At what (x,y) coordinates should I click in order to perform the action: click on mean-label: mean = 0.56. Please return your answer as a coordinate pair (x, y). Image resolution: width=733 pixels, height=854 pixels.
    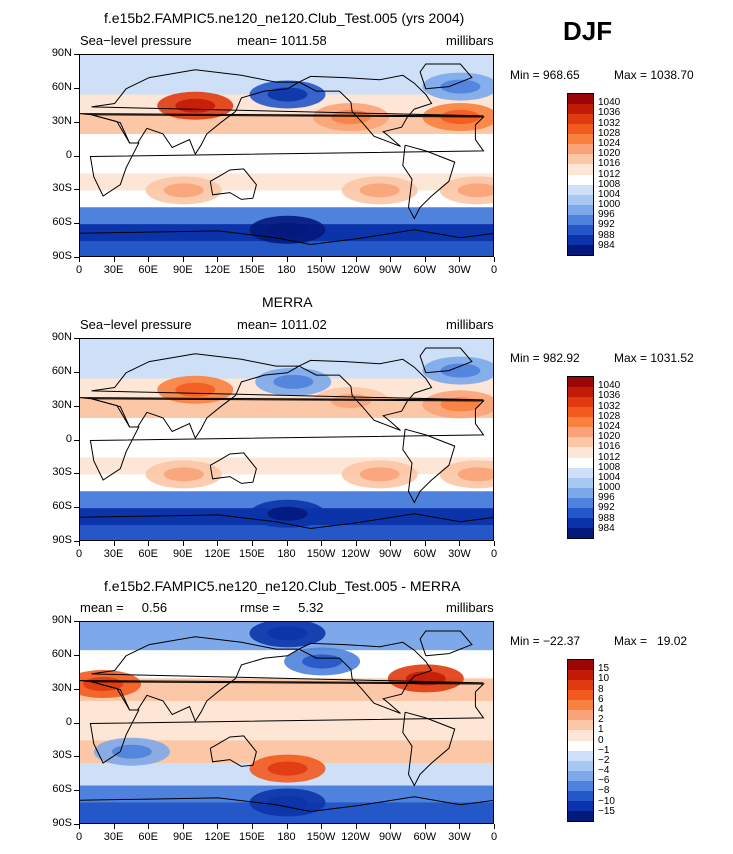
    Looking at the image, I should click on (124, 607).